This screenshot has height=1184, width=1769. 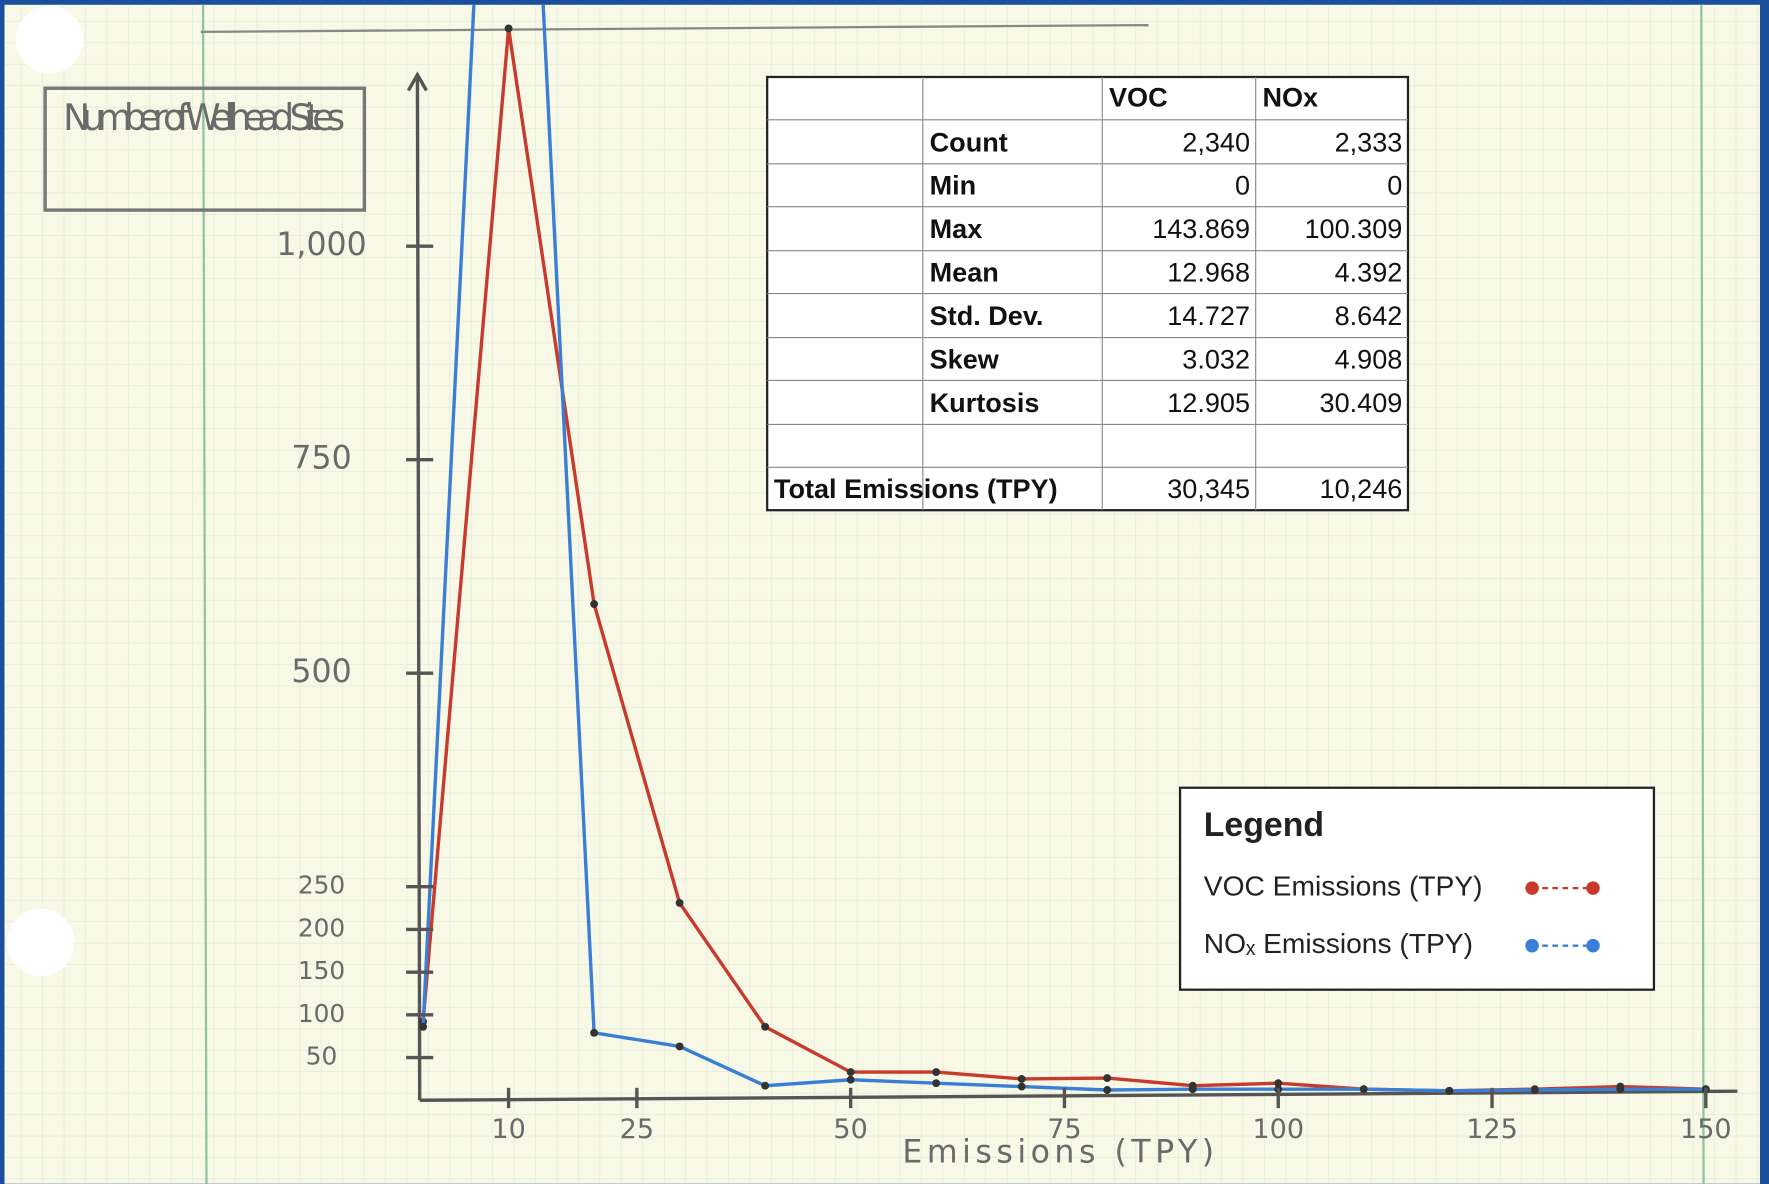 I want to click on table-cell: 14.727, so click(x=1208, y=315).